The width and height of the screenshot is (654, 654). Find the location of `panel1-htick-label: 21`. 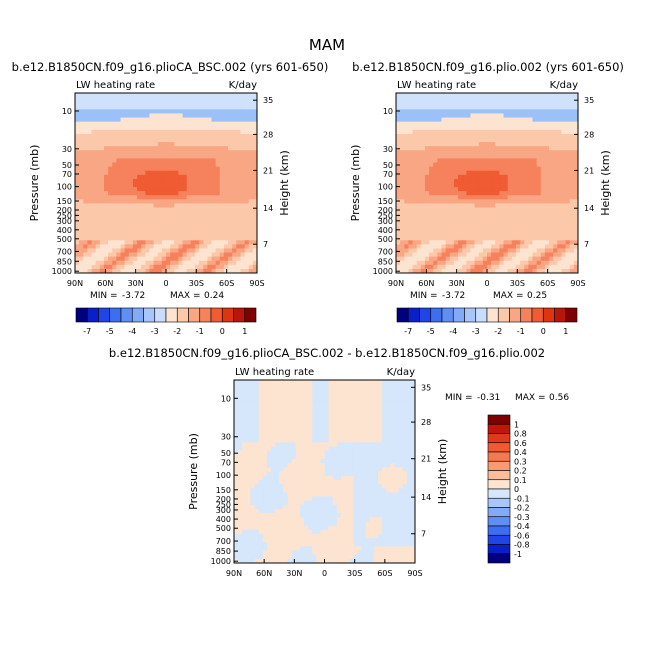

panel1-htick-label: 21 is located at coordinates (268, 170).